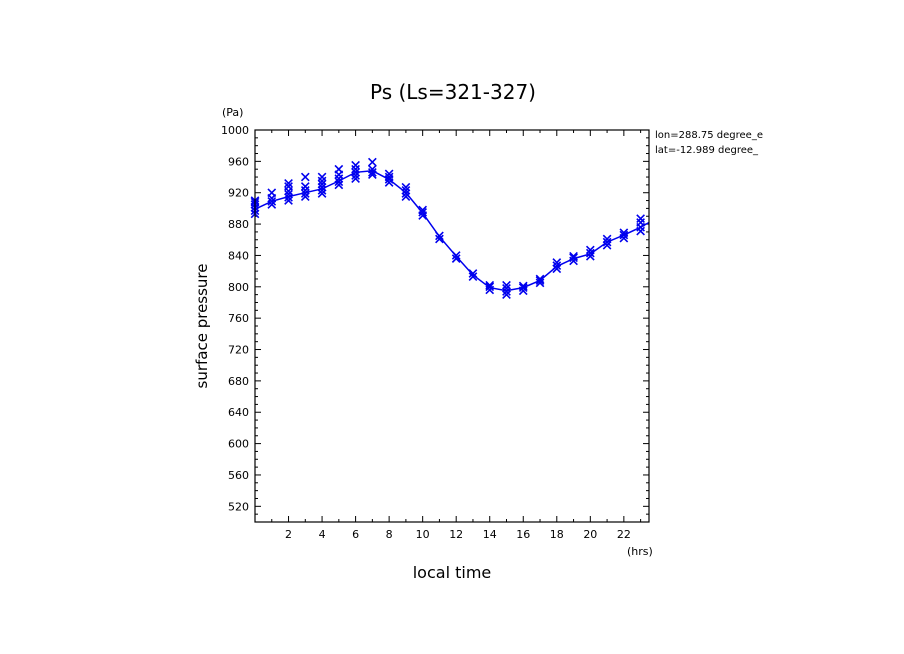  What do you see at coordinates (355, 534) in the screenshot?
I see `x-tick-label: 6` at bounding box center [355, 534].